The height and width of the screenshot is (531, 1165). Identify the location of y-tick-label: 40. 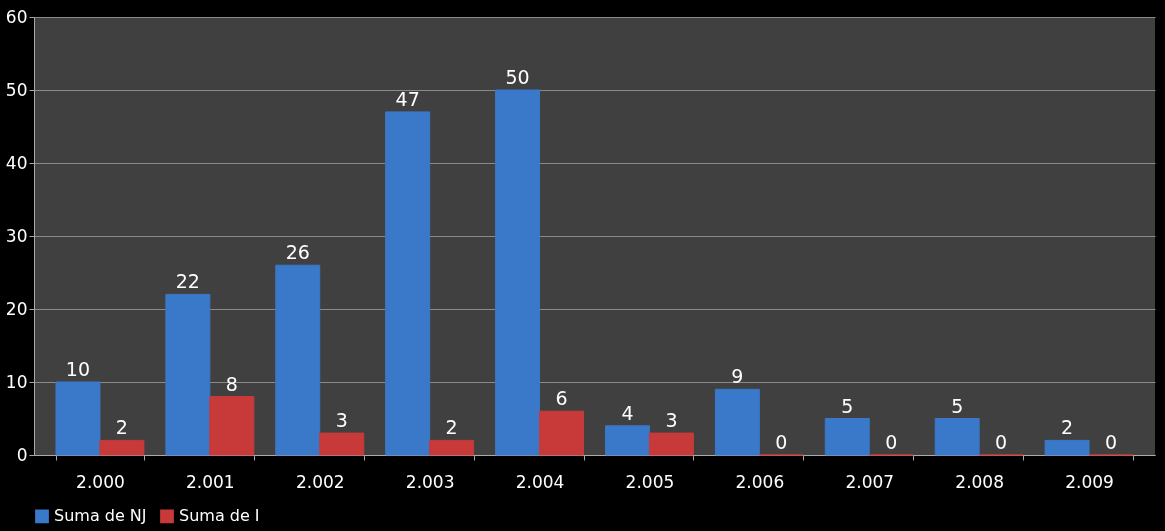
(16, 162).